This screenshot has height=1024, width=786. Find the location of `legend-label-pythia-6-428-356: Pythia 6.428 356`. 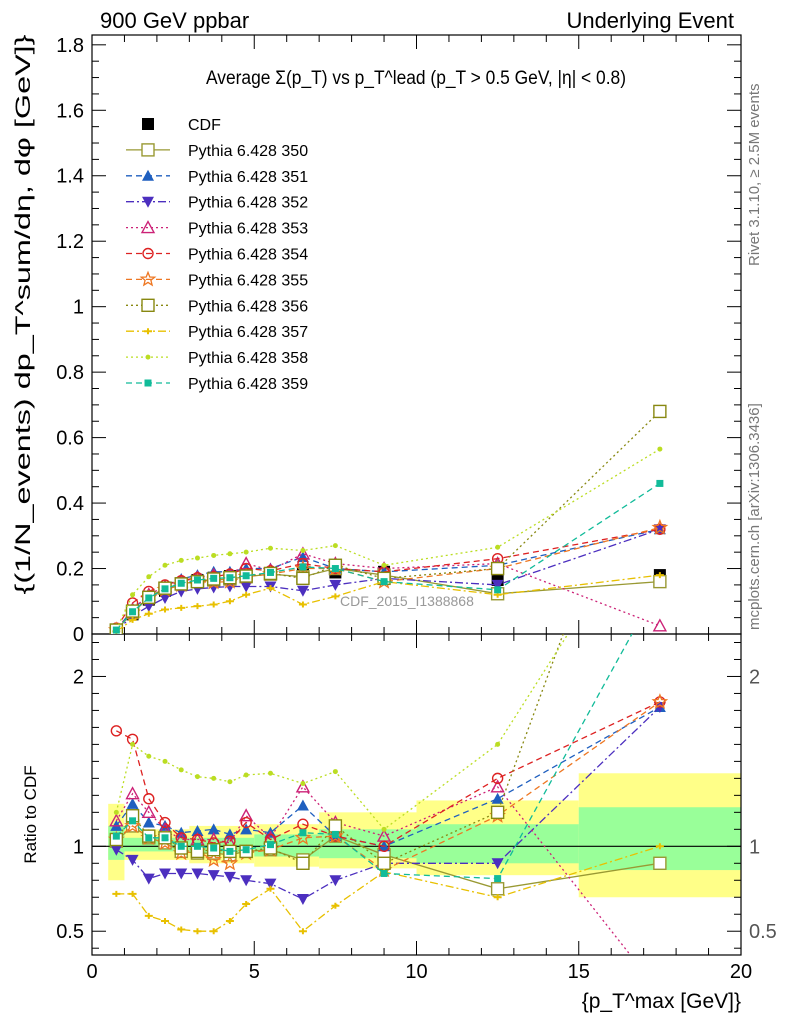

legend-label-pythia-6-428-356: Pythia 6.428 356 is located at coordinates (248, 306).